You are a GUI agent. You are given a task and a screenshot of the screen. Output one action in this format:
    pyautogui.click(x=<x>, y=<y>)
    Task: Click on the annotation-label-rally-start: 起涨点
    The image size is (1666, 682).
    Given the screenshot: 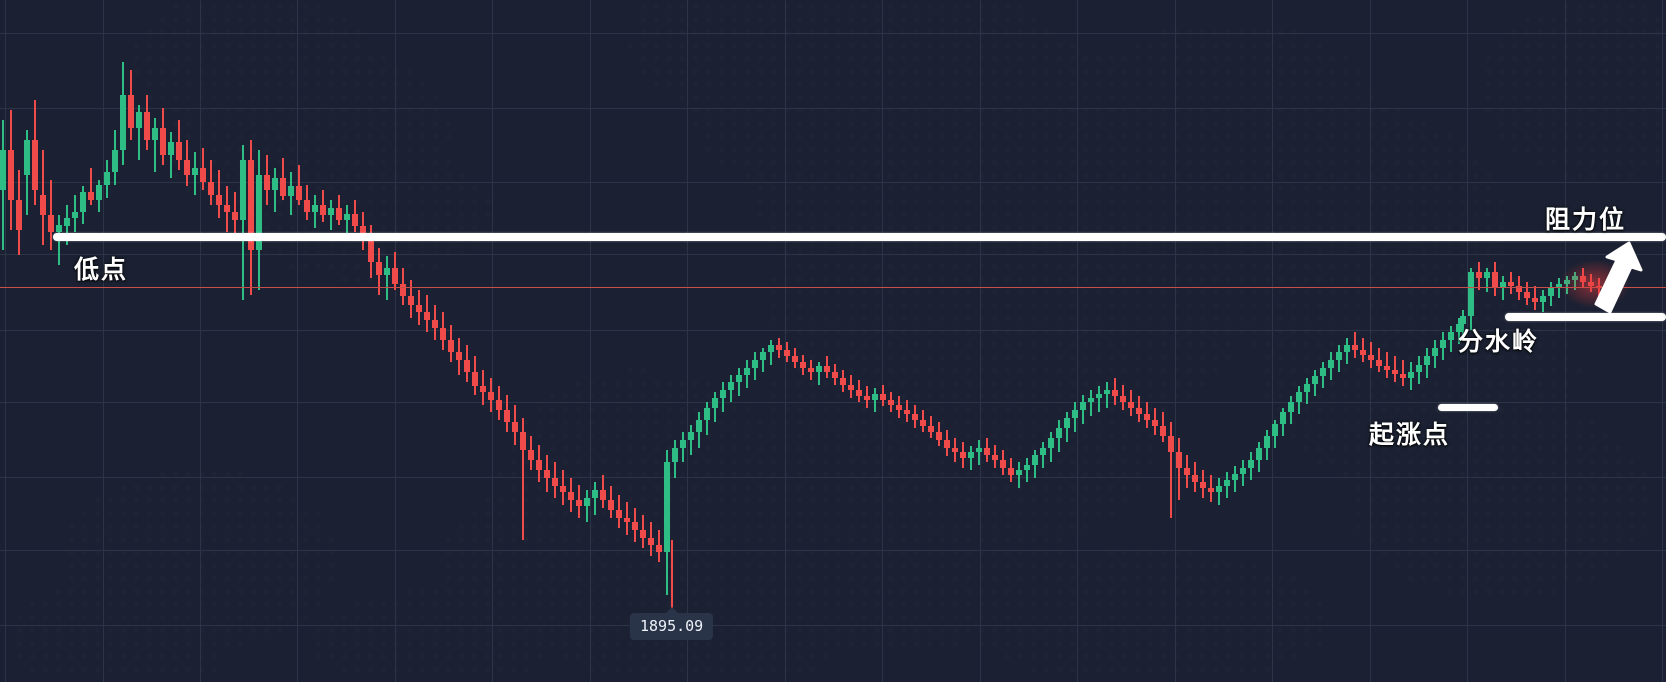 What is the action you would take?
    pyautogui.click(x=1410, y=435)
    